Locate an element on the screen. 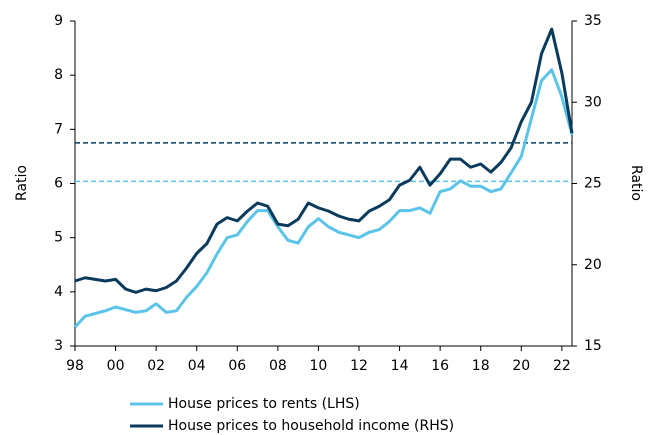 This screenshot has height=435, width=657. x-tick-label: 22 is located at coordinates (562, 366).